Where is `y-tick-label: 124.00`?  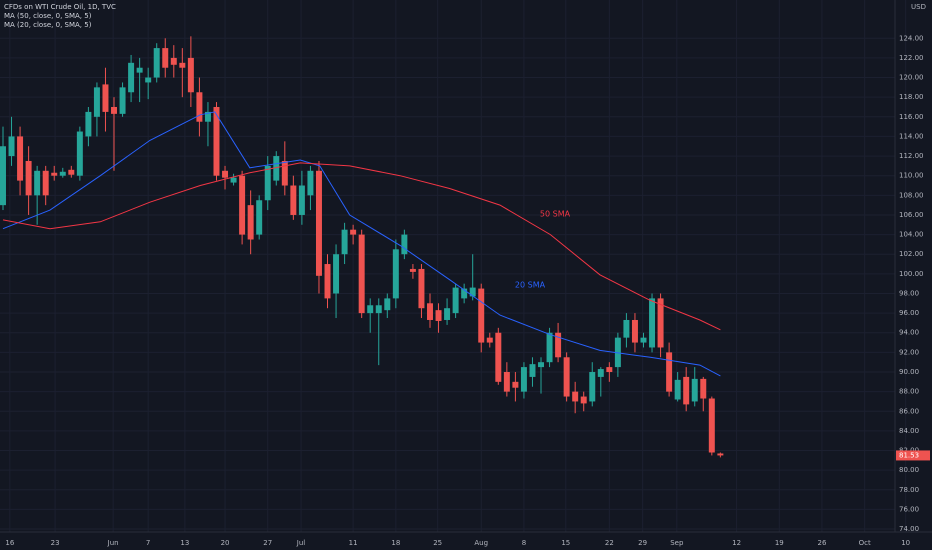
y-tick-label: 124.00 is located at coordinates (911, 38).